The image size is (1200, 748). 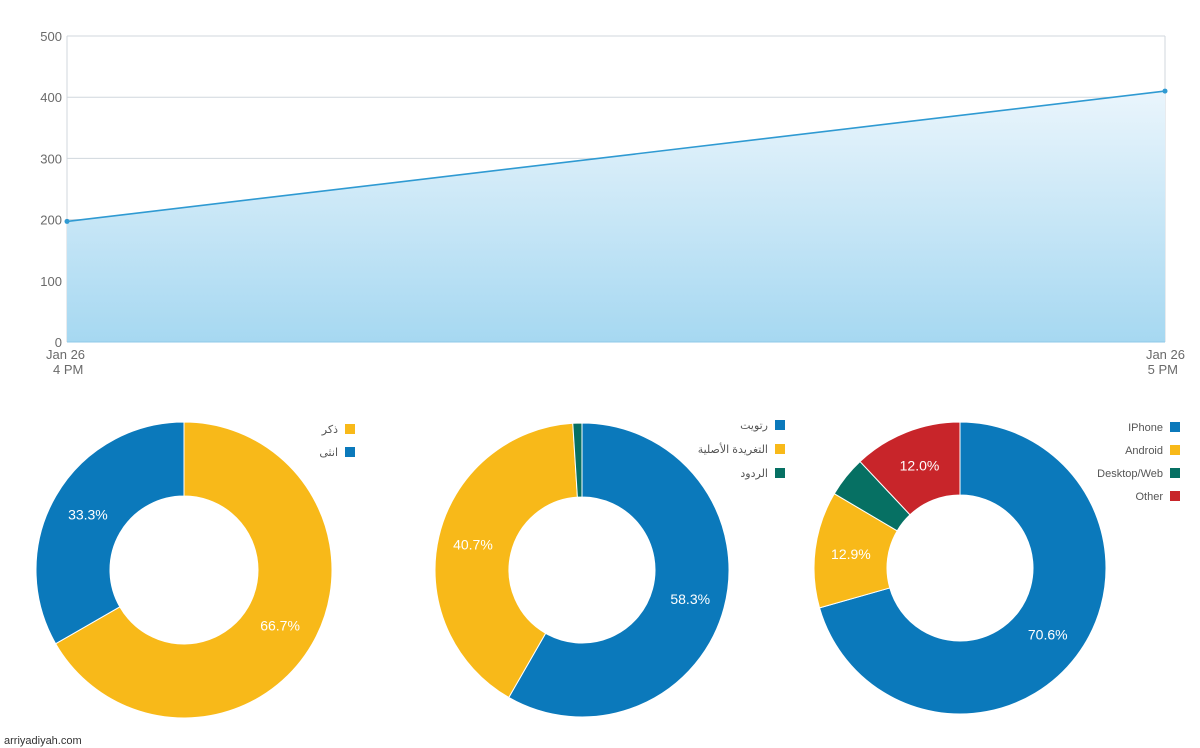 What do you see at coordinates (68, 369) in the screenshot?
I see `x-tick-label-time: 4 PM` at bounding box center [68, 369].